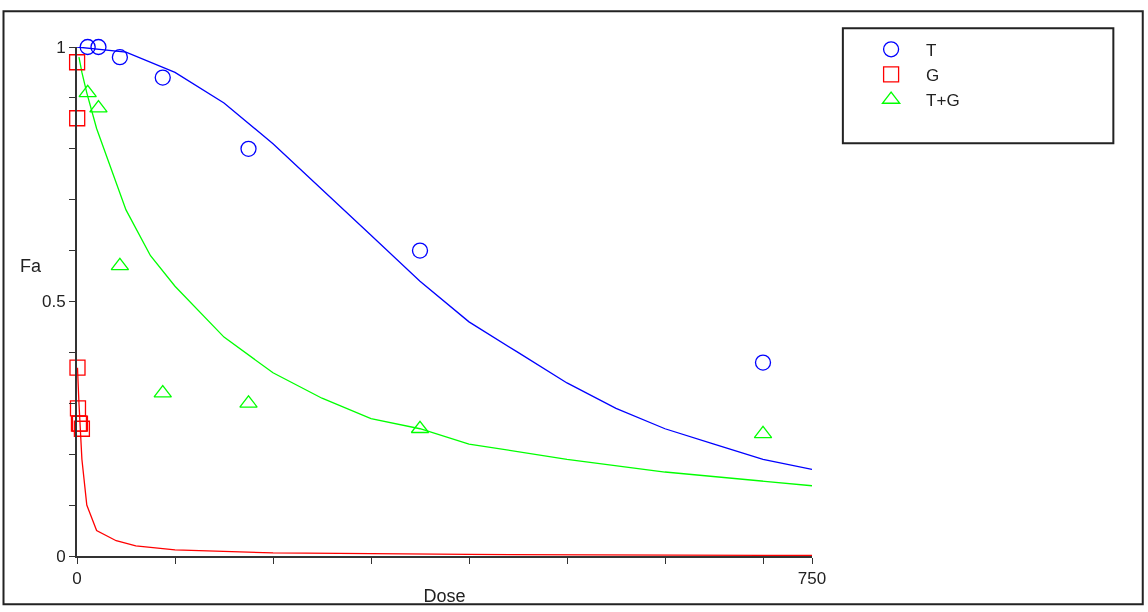  Describe the element at coordinates (61, 556) in the screenshot. I see `y-tick-label: 0` at that location.